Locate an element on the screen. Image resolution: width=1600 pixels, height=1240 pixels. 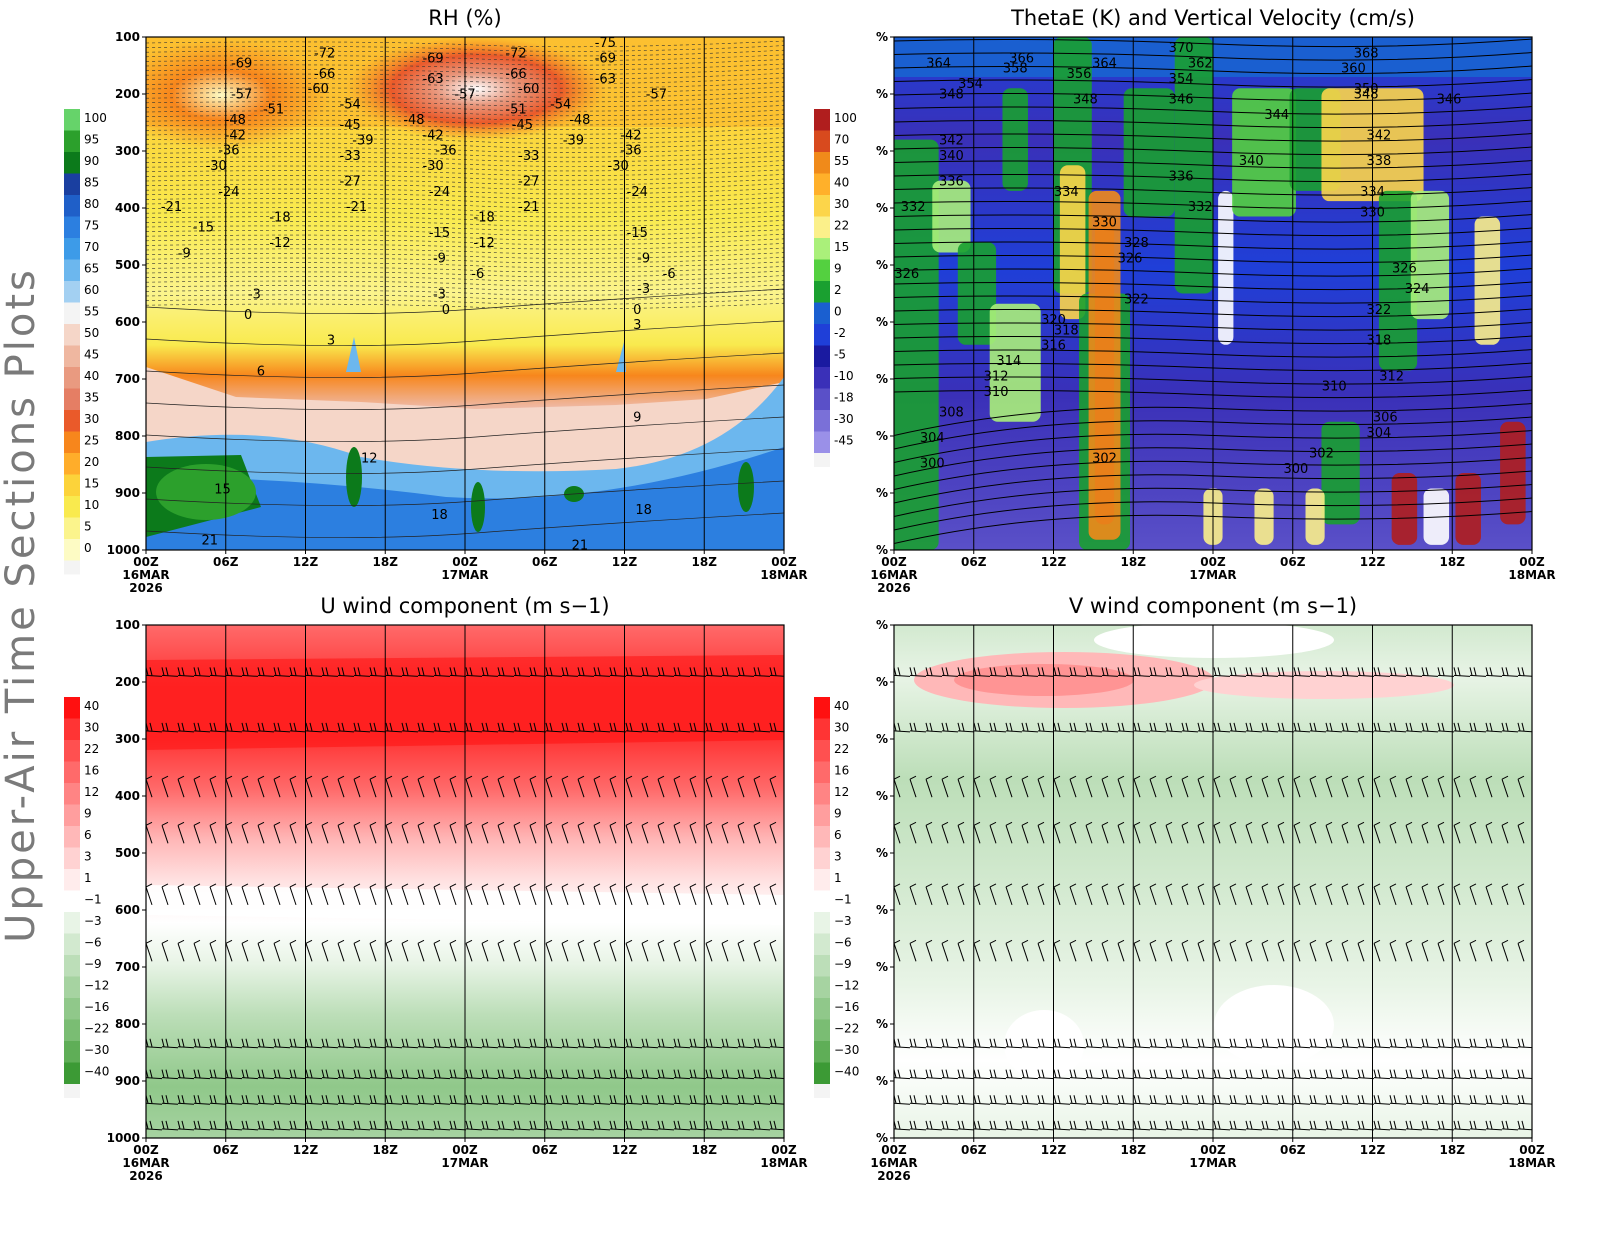
x-tick-label: 00Z is located at coordinates (1532, 1150).